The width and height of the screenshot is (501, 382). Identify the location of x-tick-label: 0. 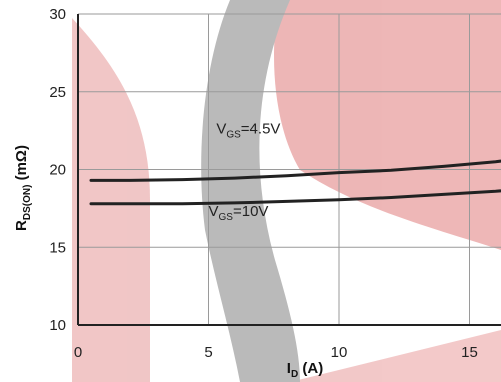
(78, 352).